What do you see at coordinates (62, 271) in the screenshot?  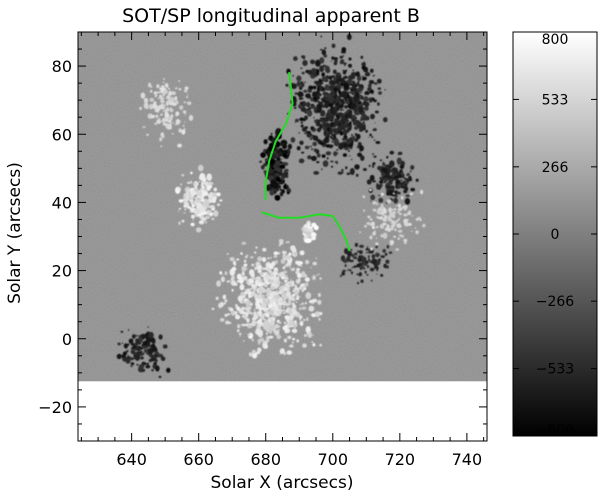 I see `y-tick-label: 20` at bounding box center [62, 271].